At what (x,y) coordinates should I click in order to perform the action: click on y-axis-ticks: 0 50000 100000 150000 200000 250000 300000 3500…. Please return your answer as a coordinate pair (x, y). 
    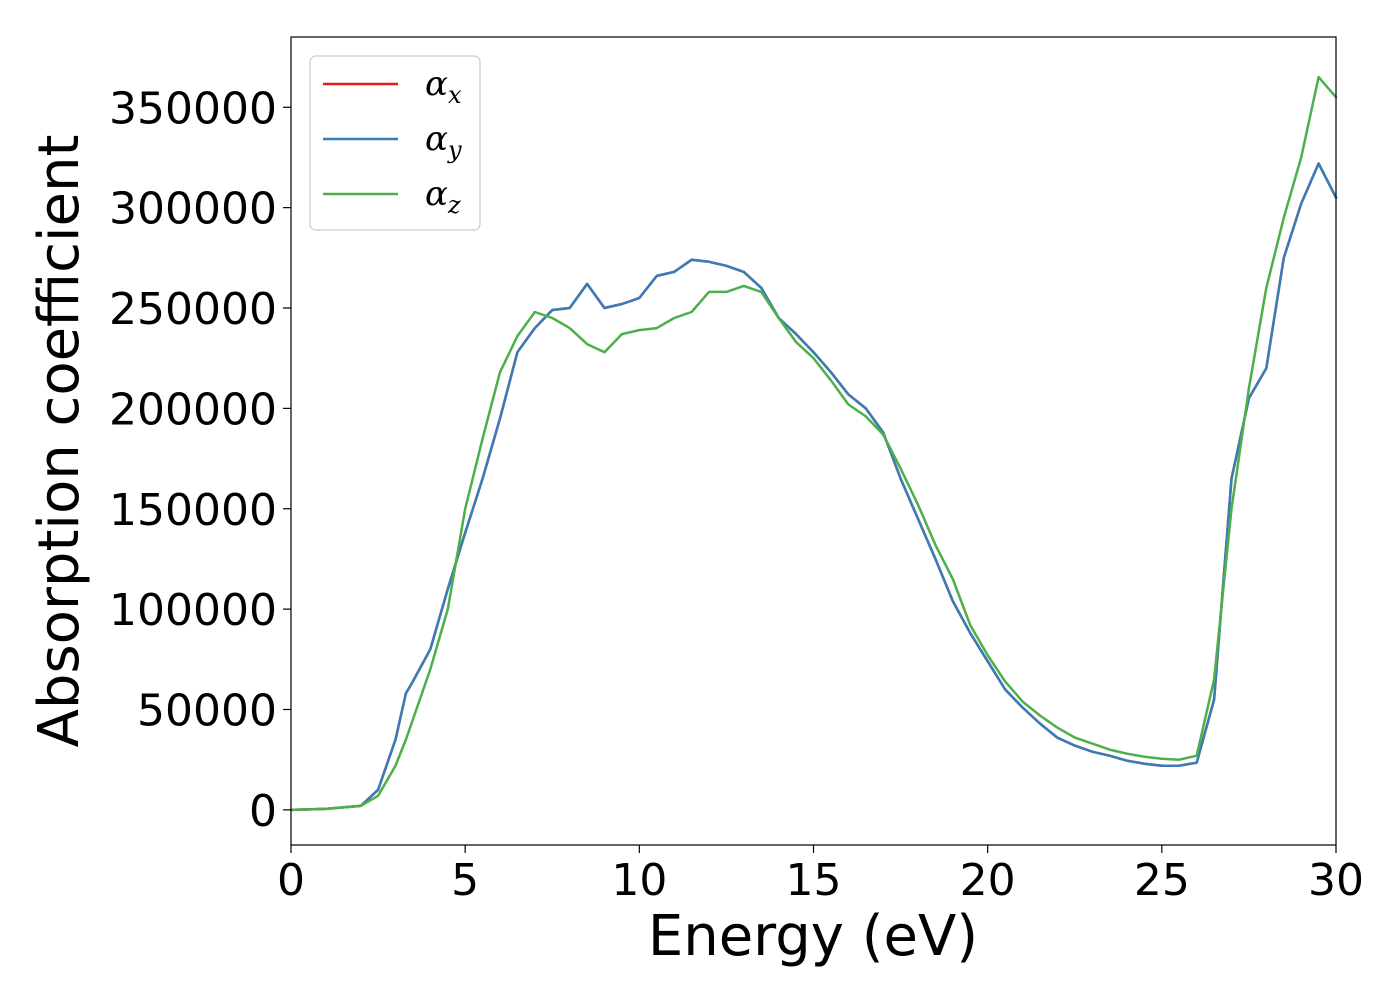
    Looking at the image, I should click on (200, 460).